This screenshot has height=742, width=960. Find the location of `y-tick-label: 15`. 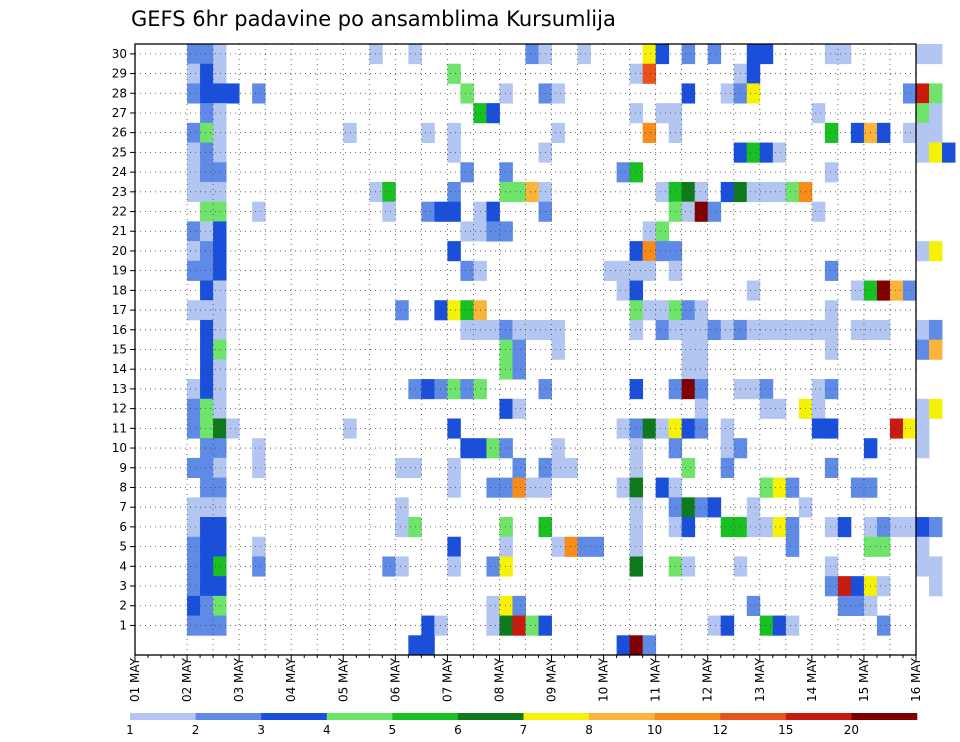

y-tick-label: 15 is located at coordinates (119, 350).